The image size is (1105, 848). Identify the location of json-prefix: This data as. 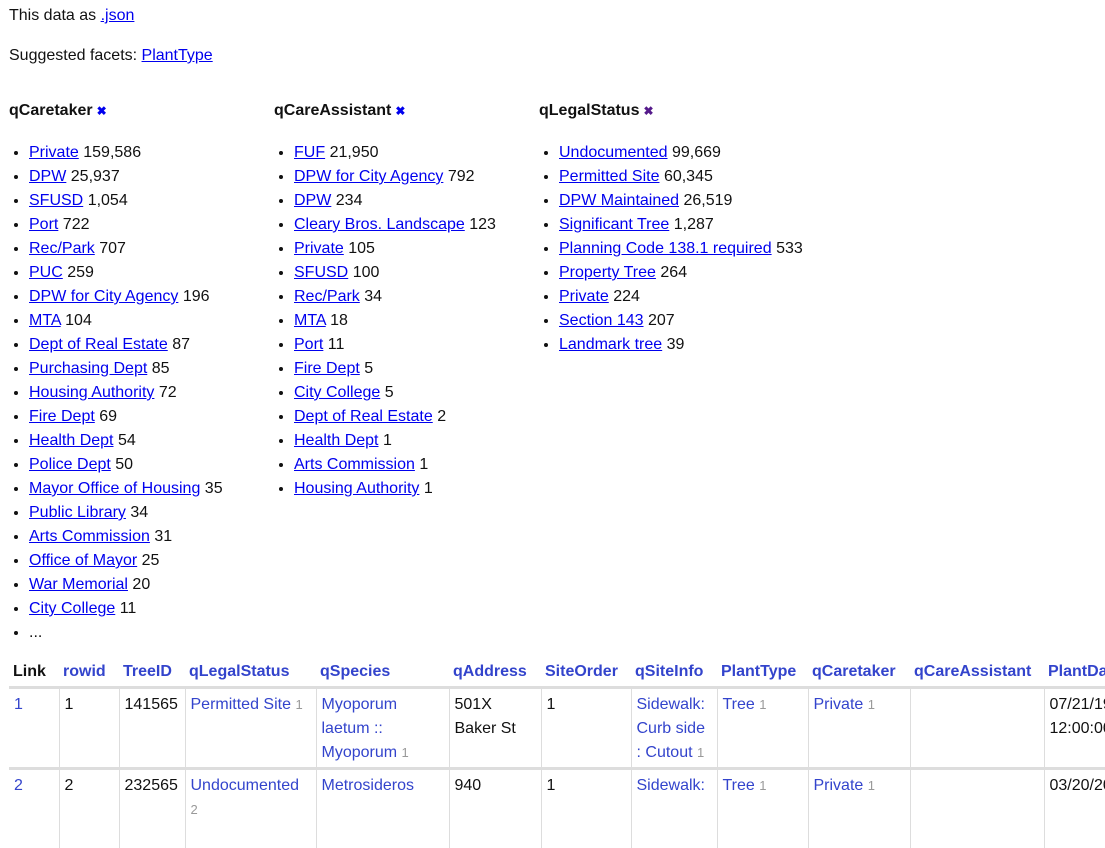
(55, 15).